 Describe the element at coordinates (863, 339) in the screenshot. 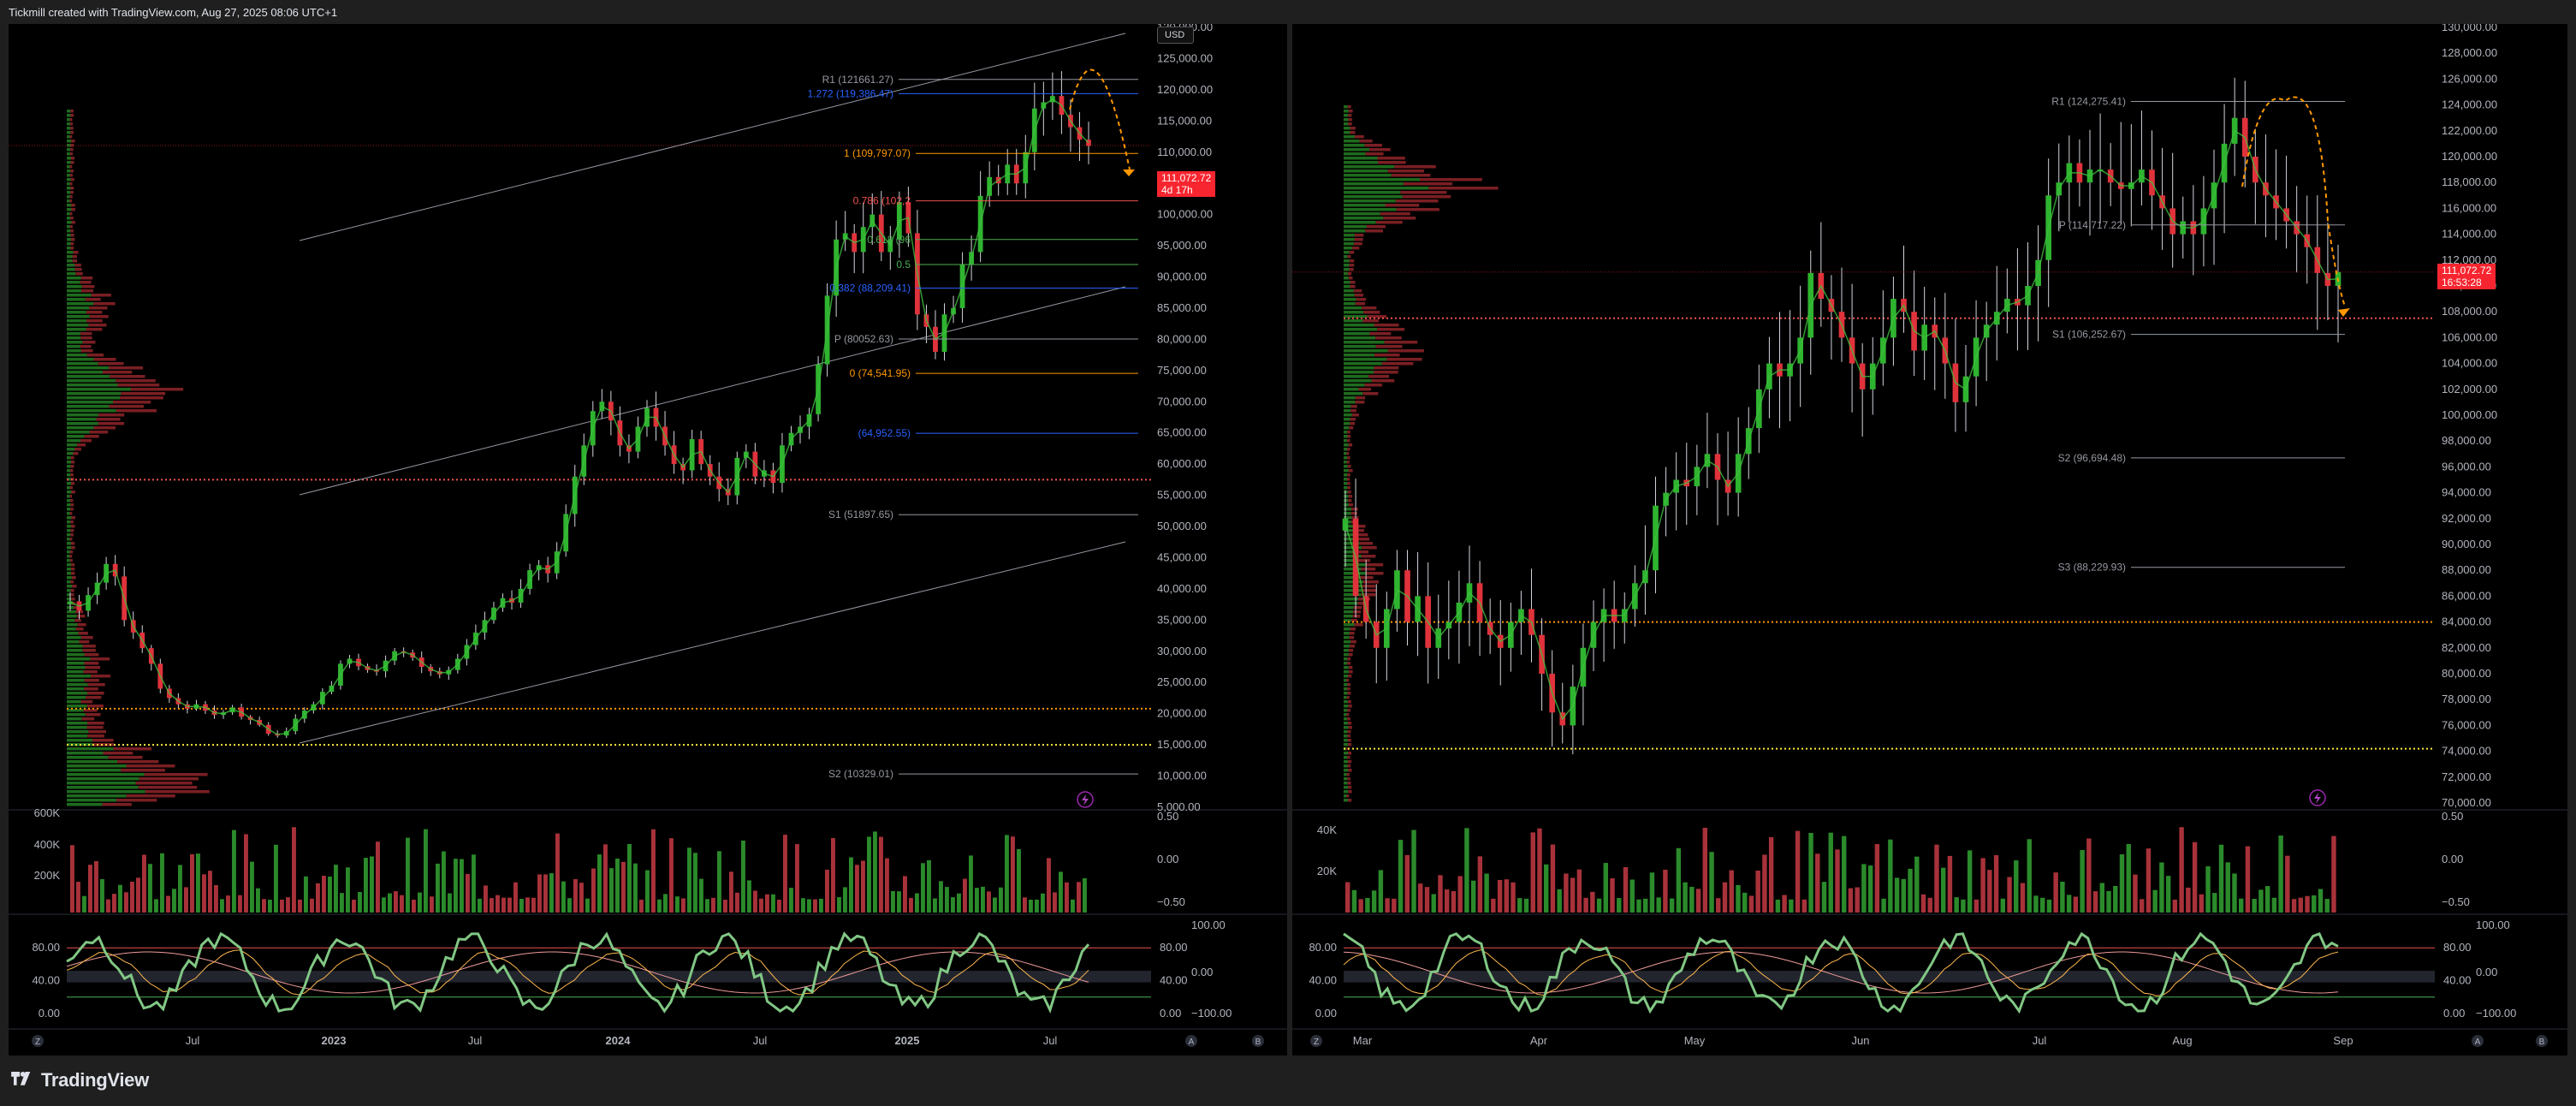

I see `level-label: P (80052.63)` at that location.